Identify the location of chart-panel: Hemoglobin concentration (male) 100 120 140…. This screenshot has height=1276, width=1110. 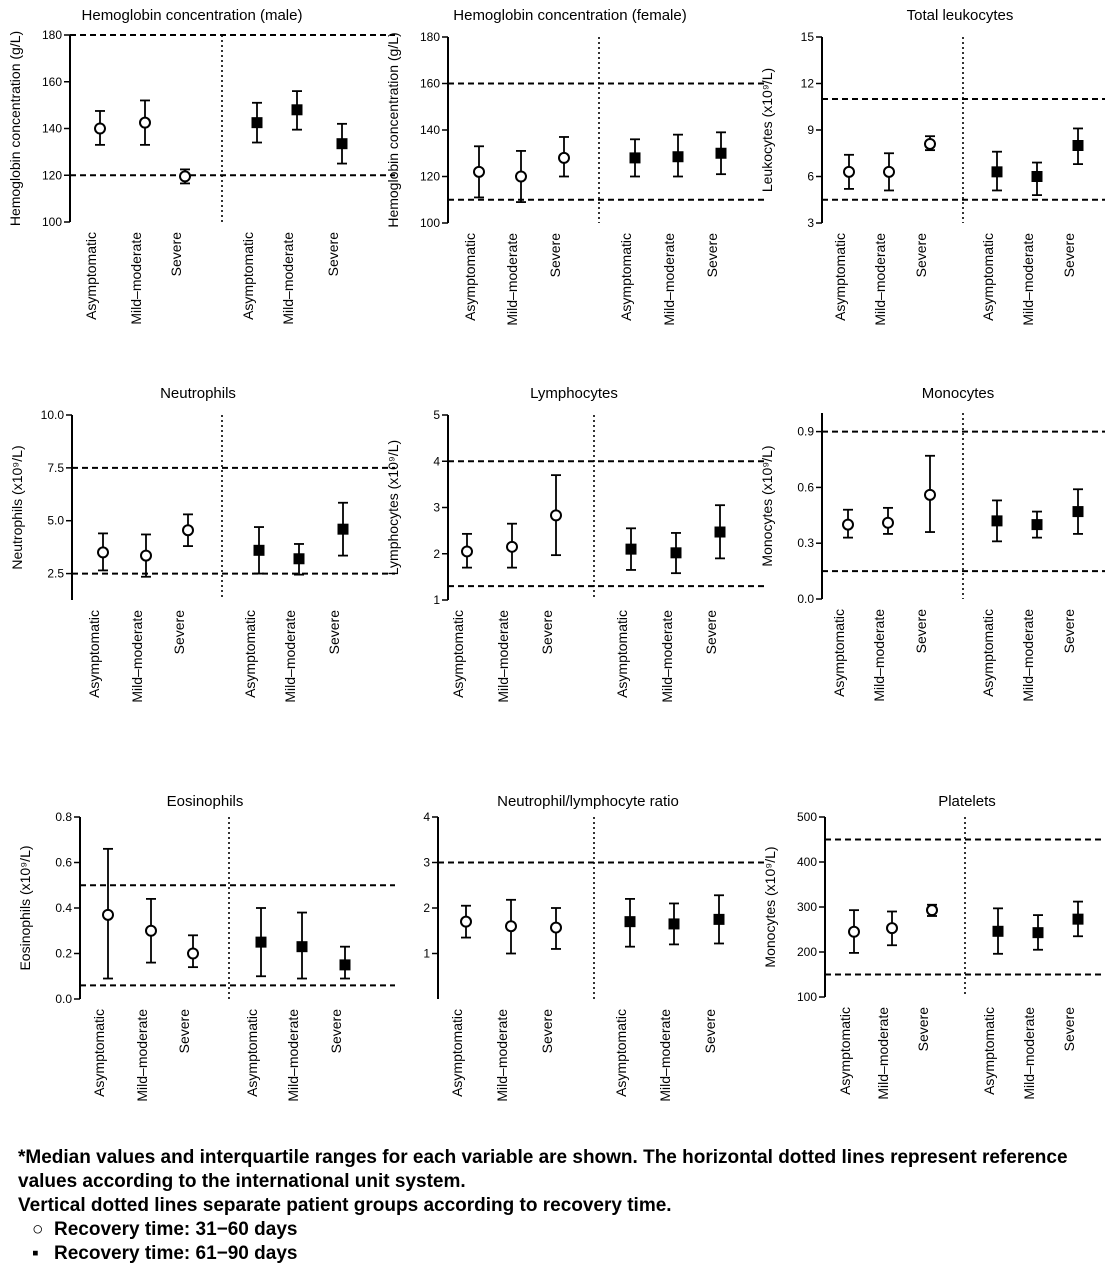
(201, 166).